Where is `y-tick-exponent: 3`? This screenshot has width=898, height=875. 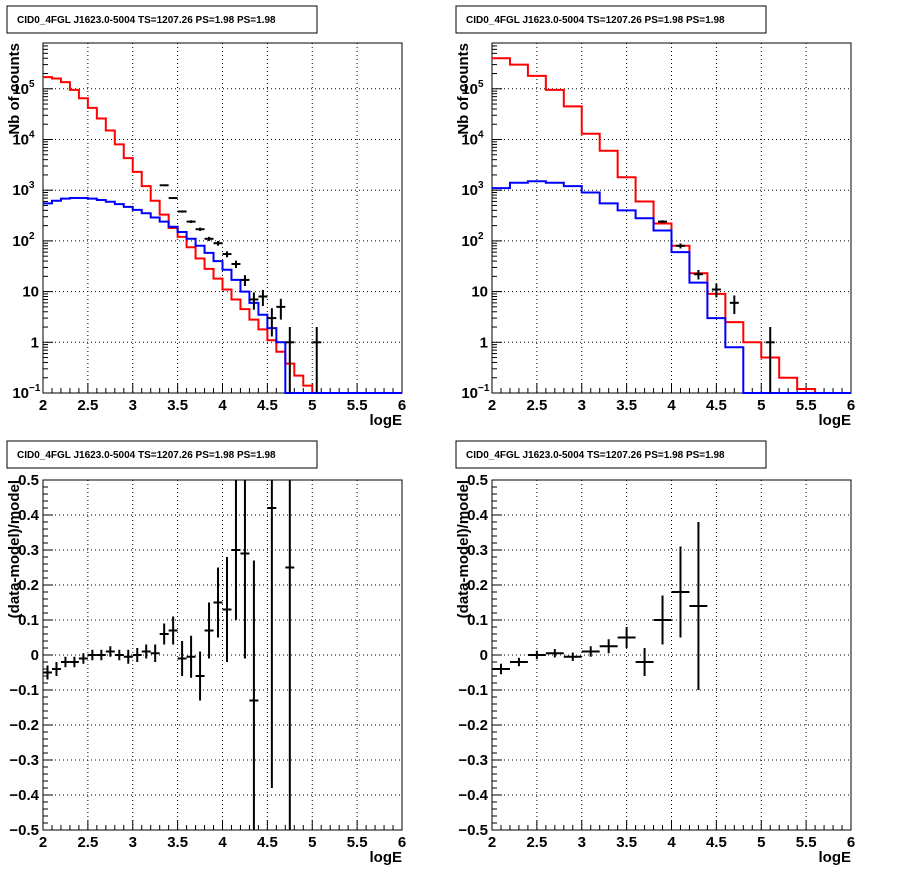 y-tick-exponent: 3 is located at coordinates (32, 185).